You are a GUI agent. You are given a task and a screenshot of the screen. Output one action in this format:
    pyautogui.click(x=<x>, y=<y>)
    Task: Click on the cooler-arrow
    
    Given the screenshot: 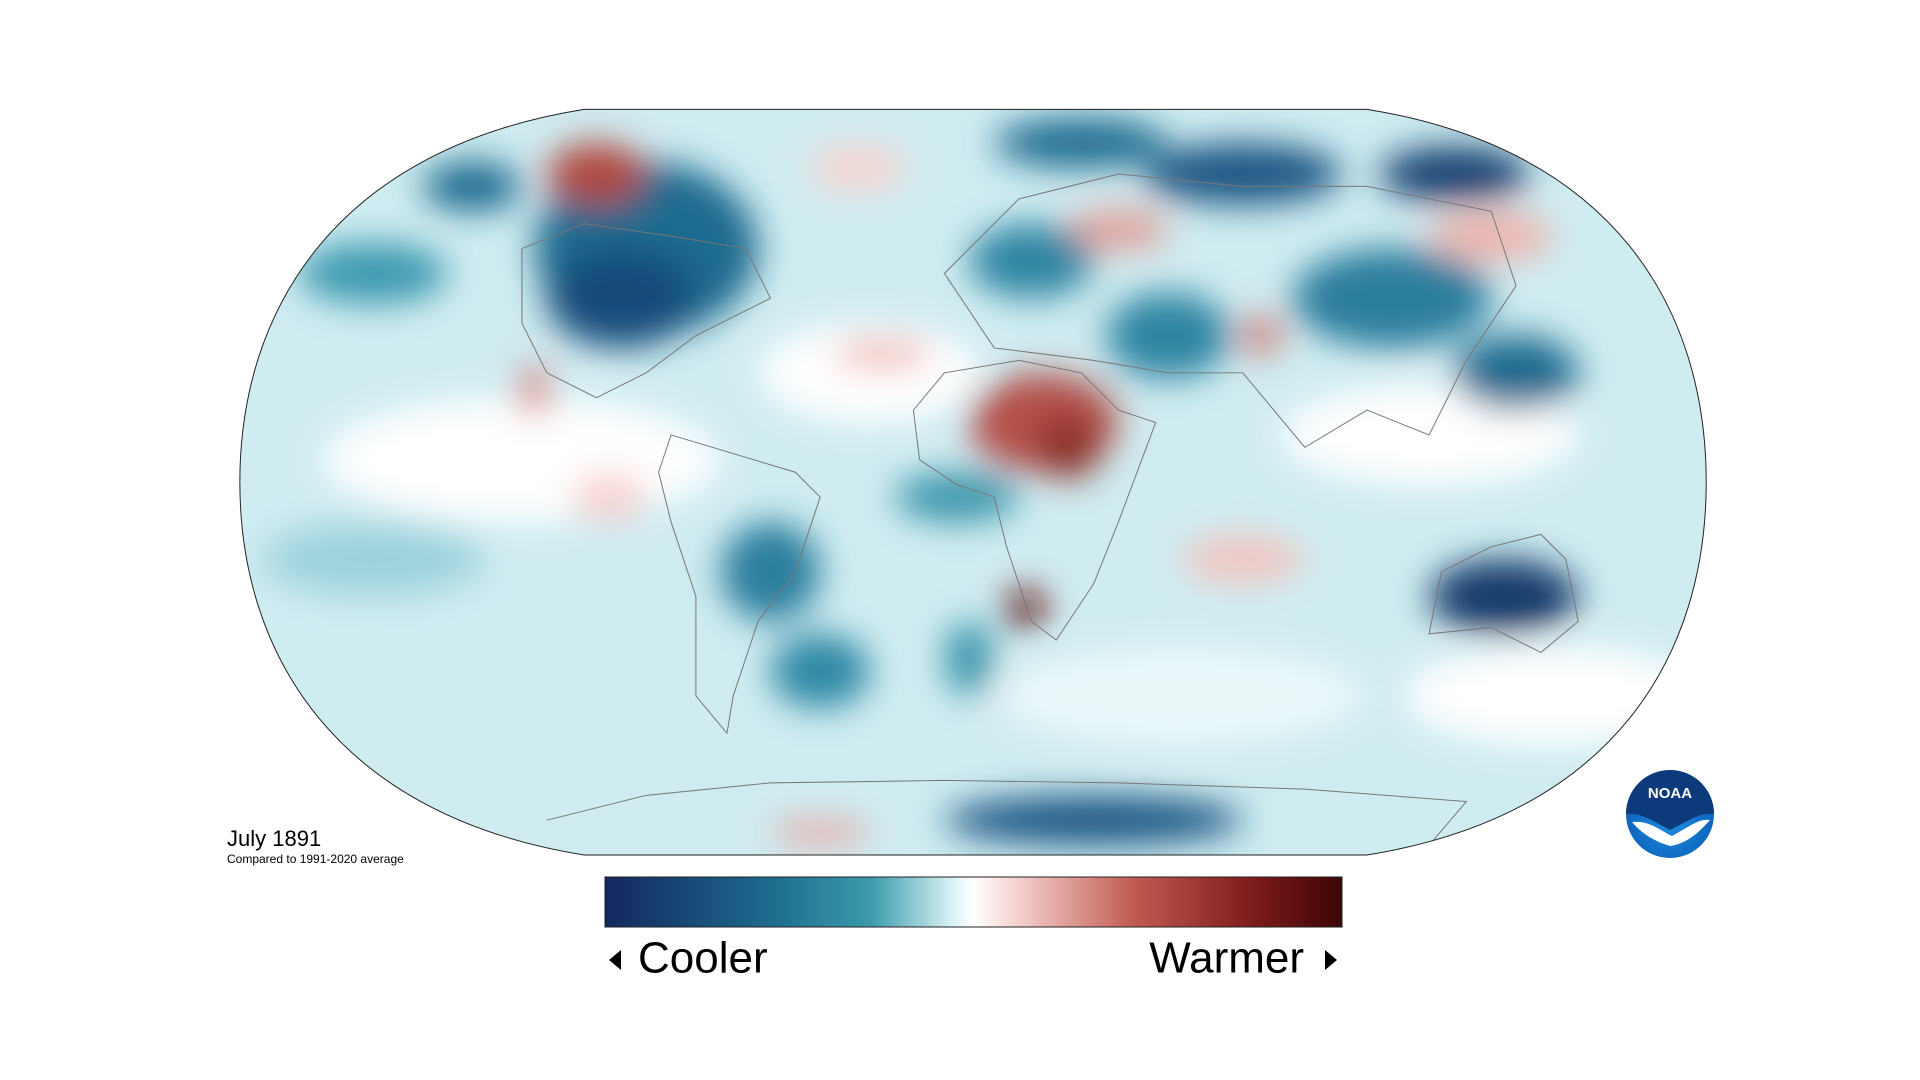 What is the action you would take?
    pyautogui.click(x=615, y=960)
    